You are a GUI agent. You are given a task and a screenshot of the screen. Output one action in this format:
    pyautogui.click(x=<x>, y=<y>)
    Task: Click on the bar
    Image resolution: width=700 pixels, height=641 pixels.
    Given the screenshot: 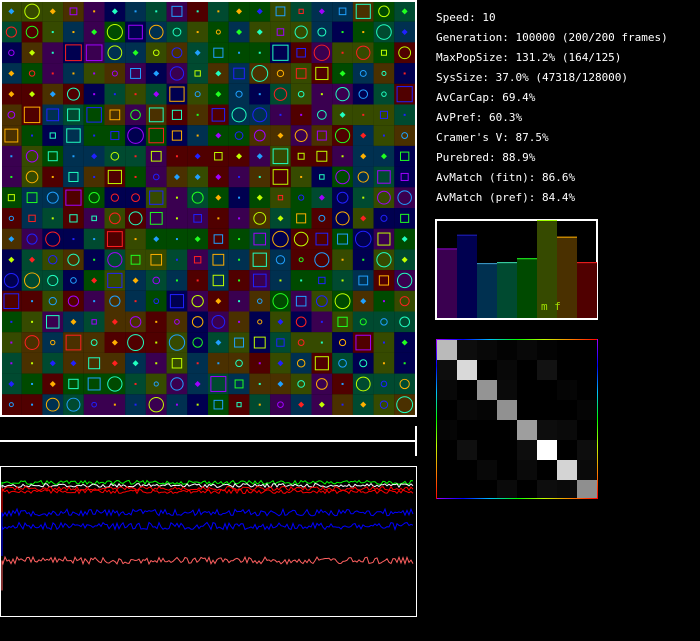 What is the action you would take?
    pyautogui.click(x=547, y=269)
    